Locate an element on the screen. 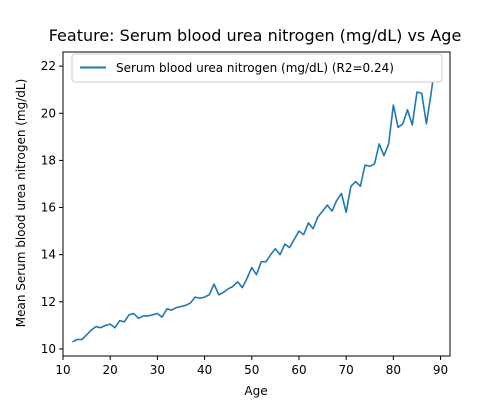  x-tick-label: 90 is located at coordinates (440, 370).